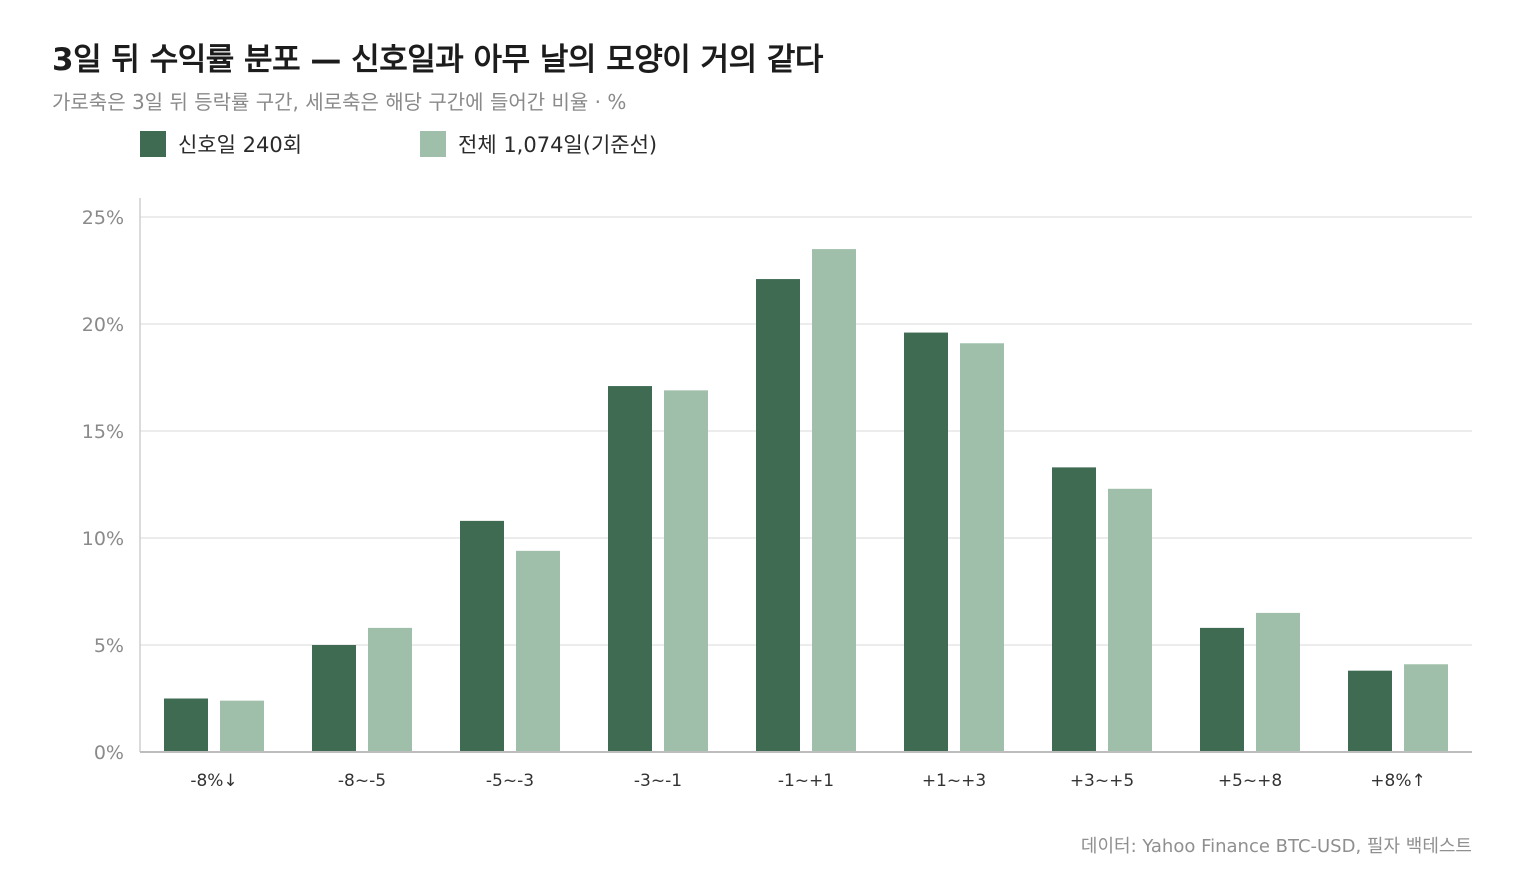 The image size is (1520, 880). What do you see at coordinates (103, 325) in the screenshot?
I see `y-tick-label: 20%` at bounding box center [103, 325].